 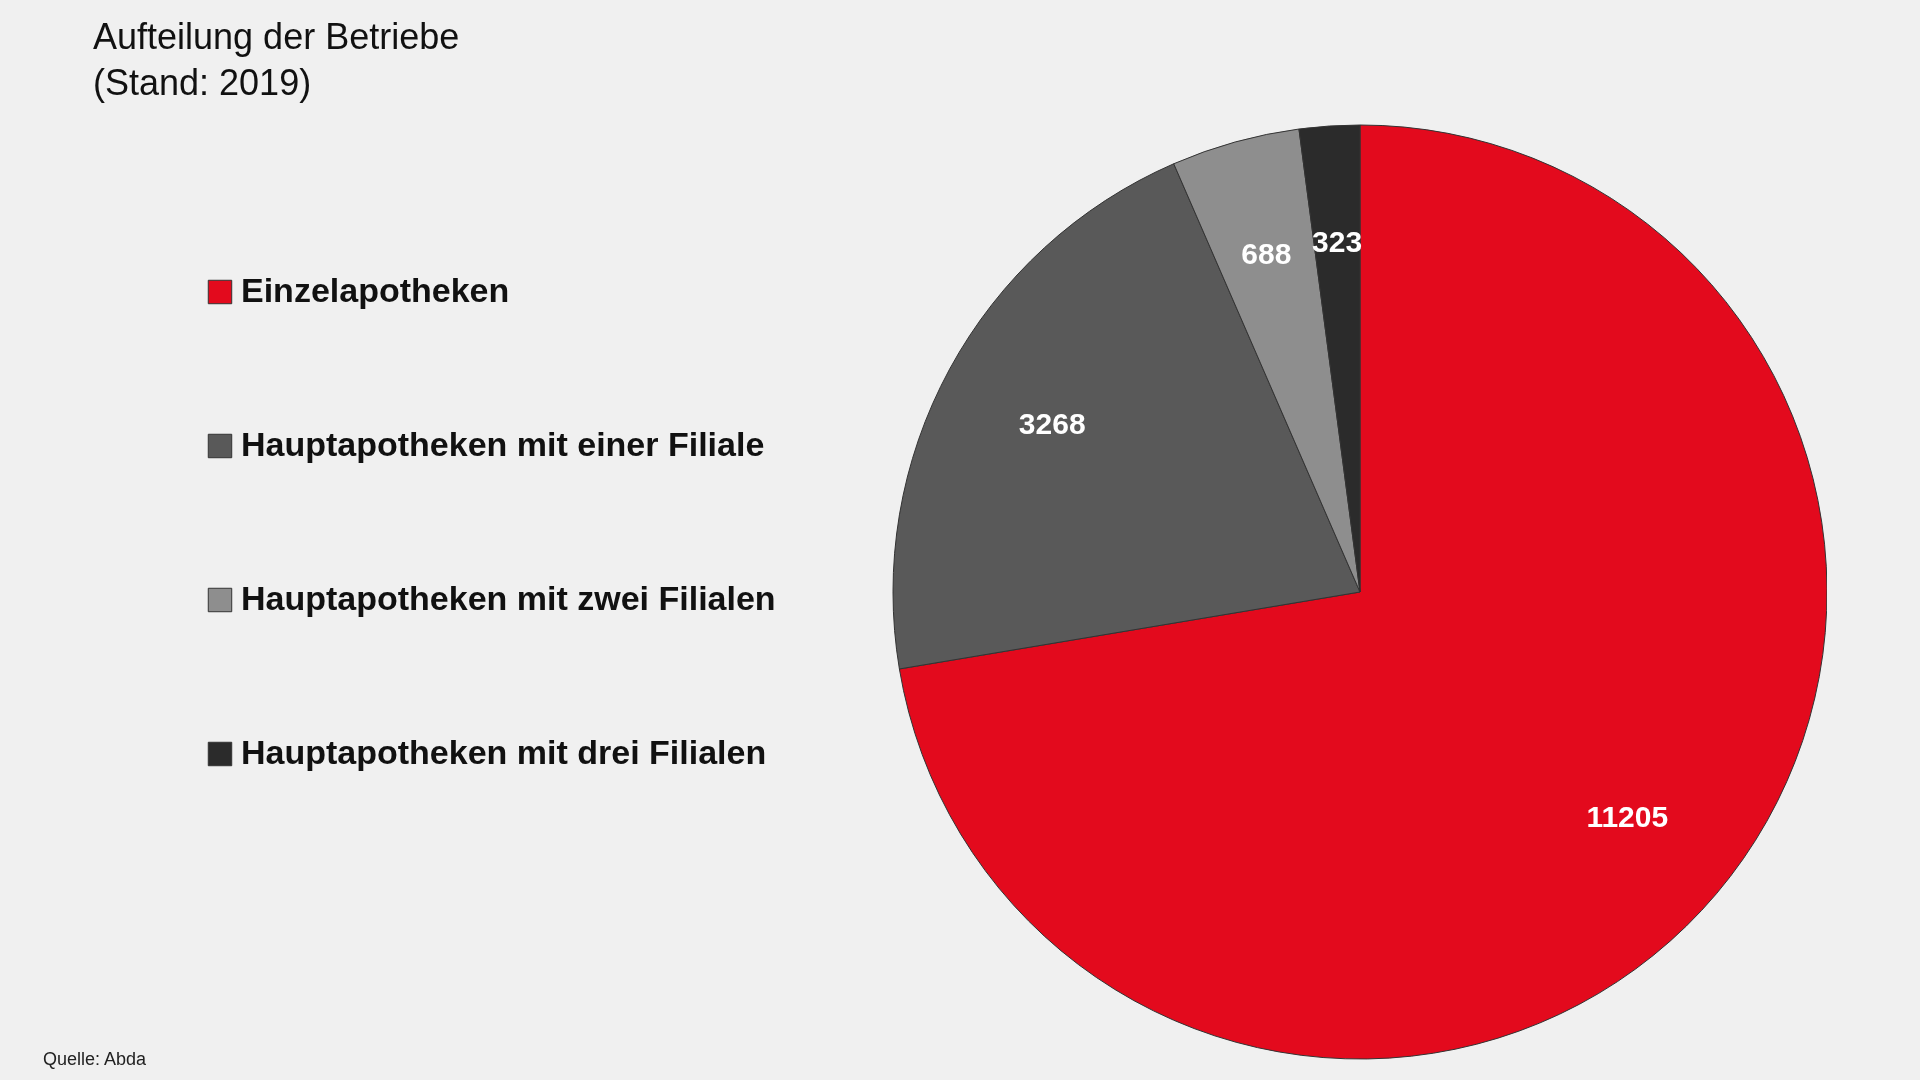 I want to click on legend-label: Hauptapotheken mit einer Filiale, so click(x=503, y=444).